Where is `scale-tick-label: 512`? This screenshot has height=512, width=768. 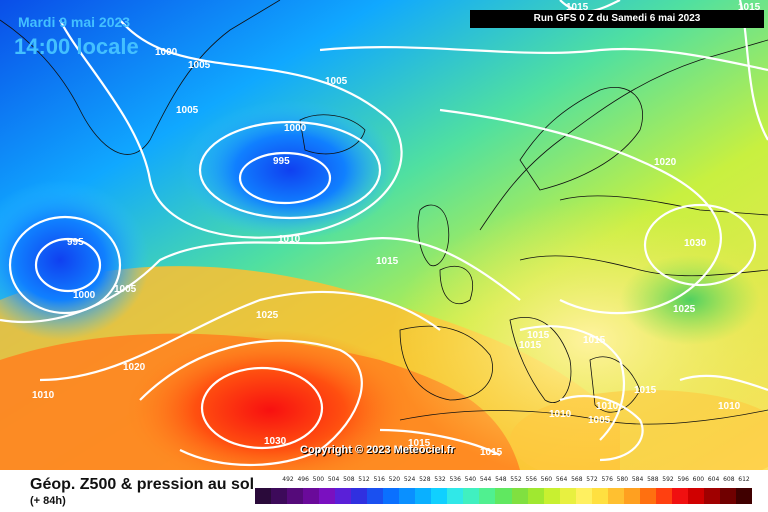 scale-tick-label: 512 is located at coordinates (364, 479).